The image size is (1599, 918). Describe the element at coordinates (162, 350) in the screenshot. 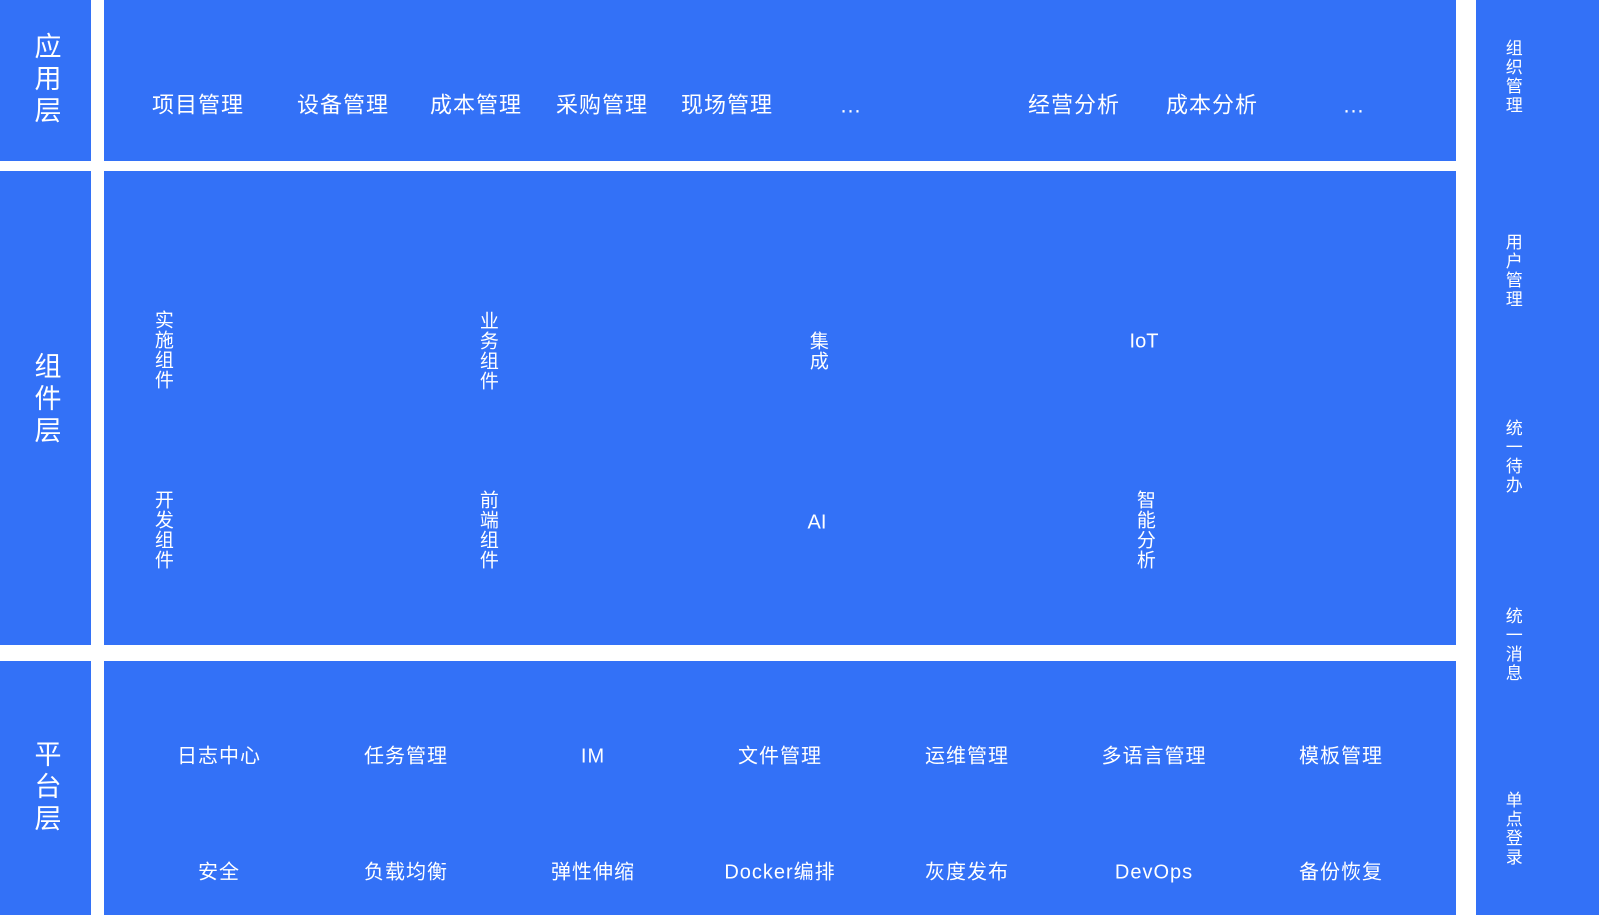

I see `component-item: 实施组件` at that location.